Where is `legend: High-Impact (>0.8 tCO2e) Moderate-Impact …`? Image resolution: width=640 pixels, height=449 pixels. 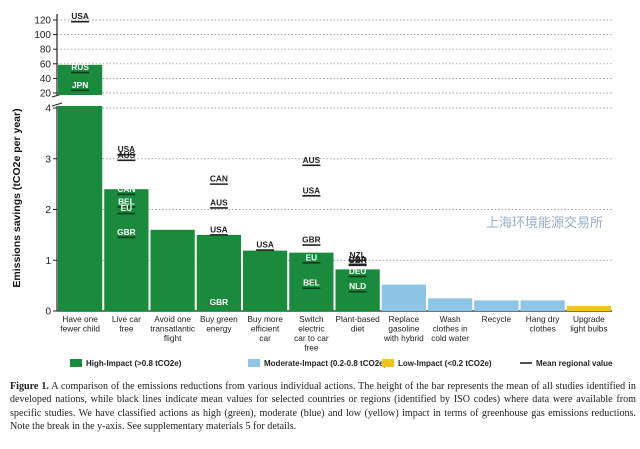 legend: High-Impact (>0.8 tCO2e) Moderate-Impact … is located at coordinates (341, 363).